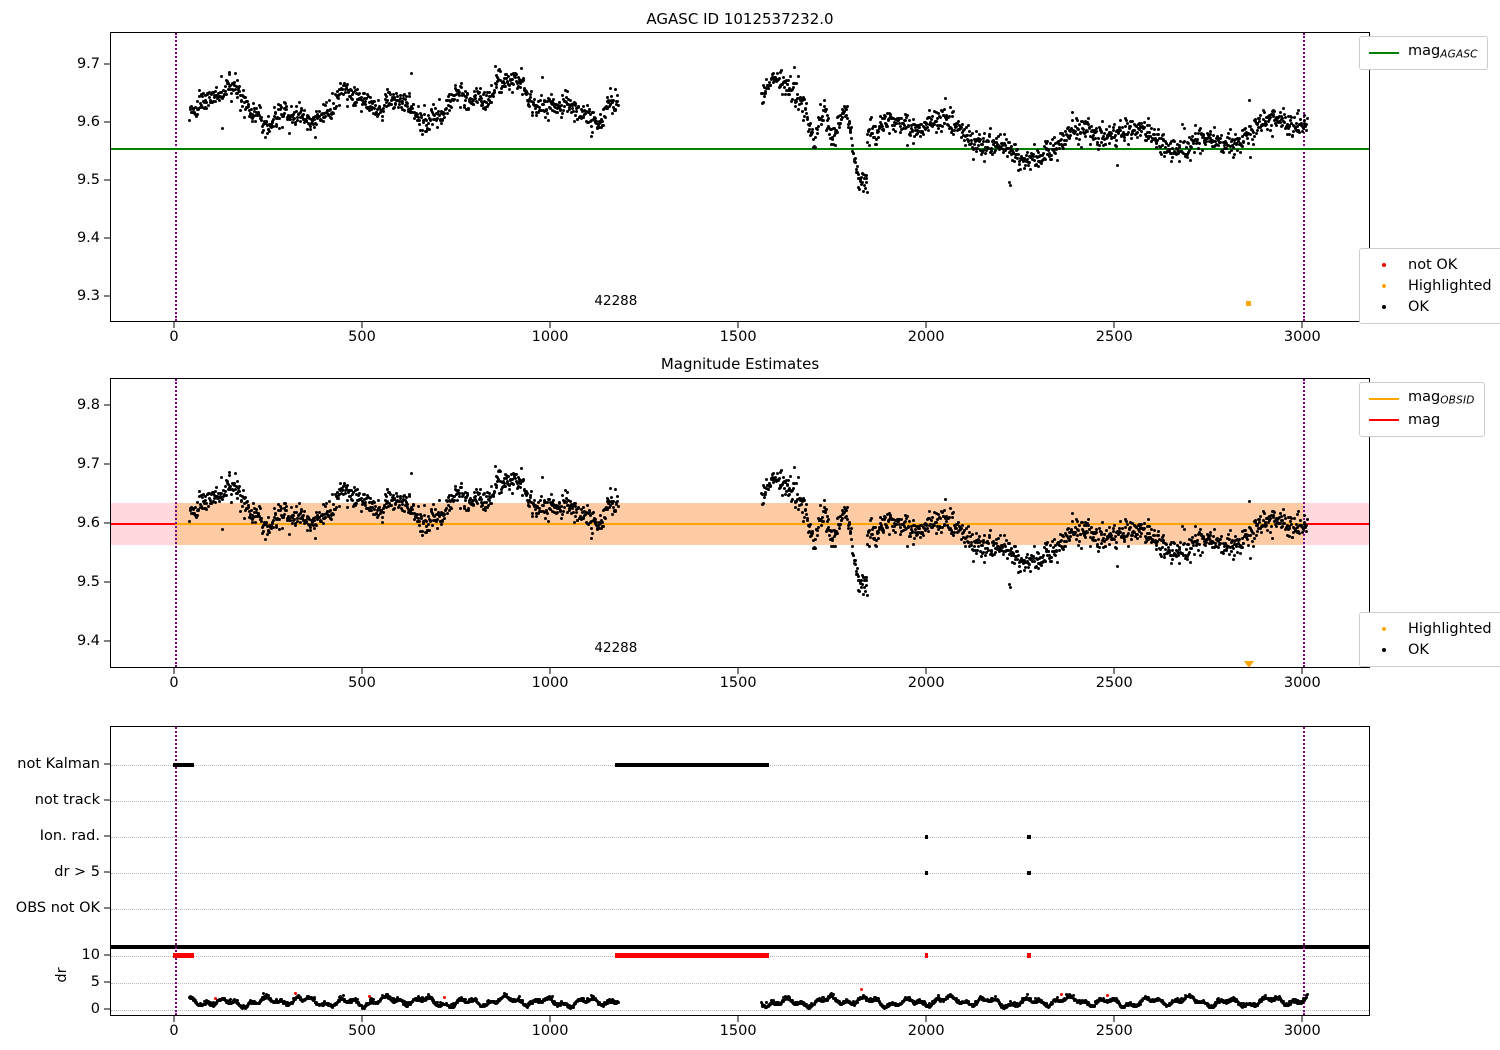 The height and width of the screenshot is (1050, 1500). I want to click on legend-mag-lines-item-0: magOBSID, so click(1422, 398).